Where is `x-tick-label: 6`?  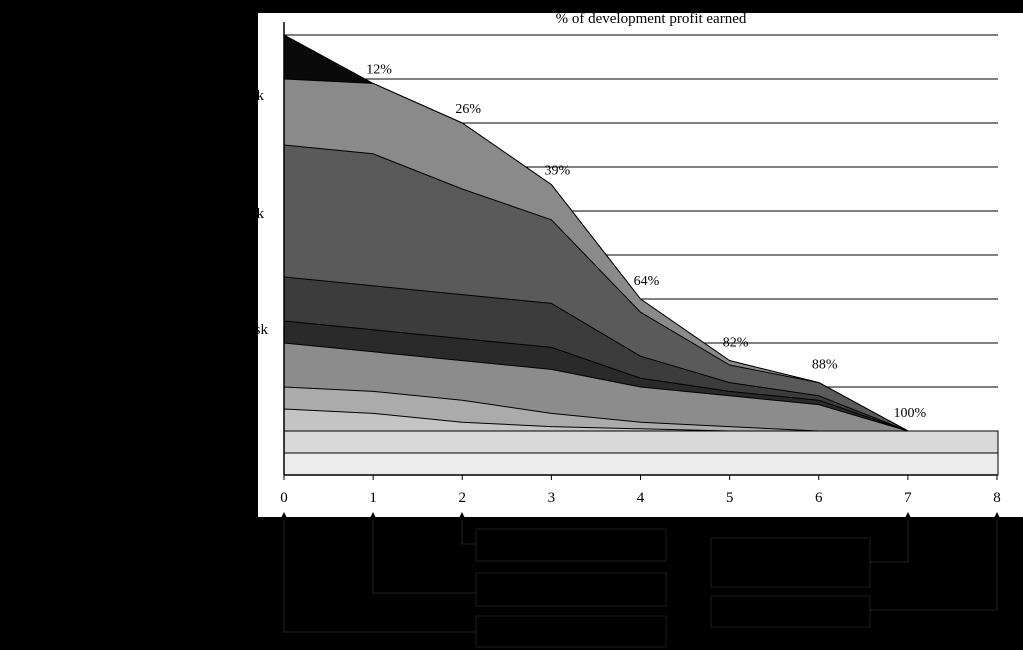 x-tick-label: 6 is located at coordinates (819, 498).